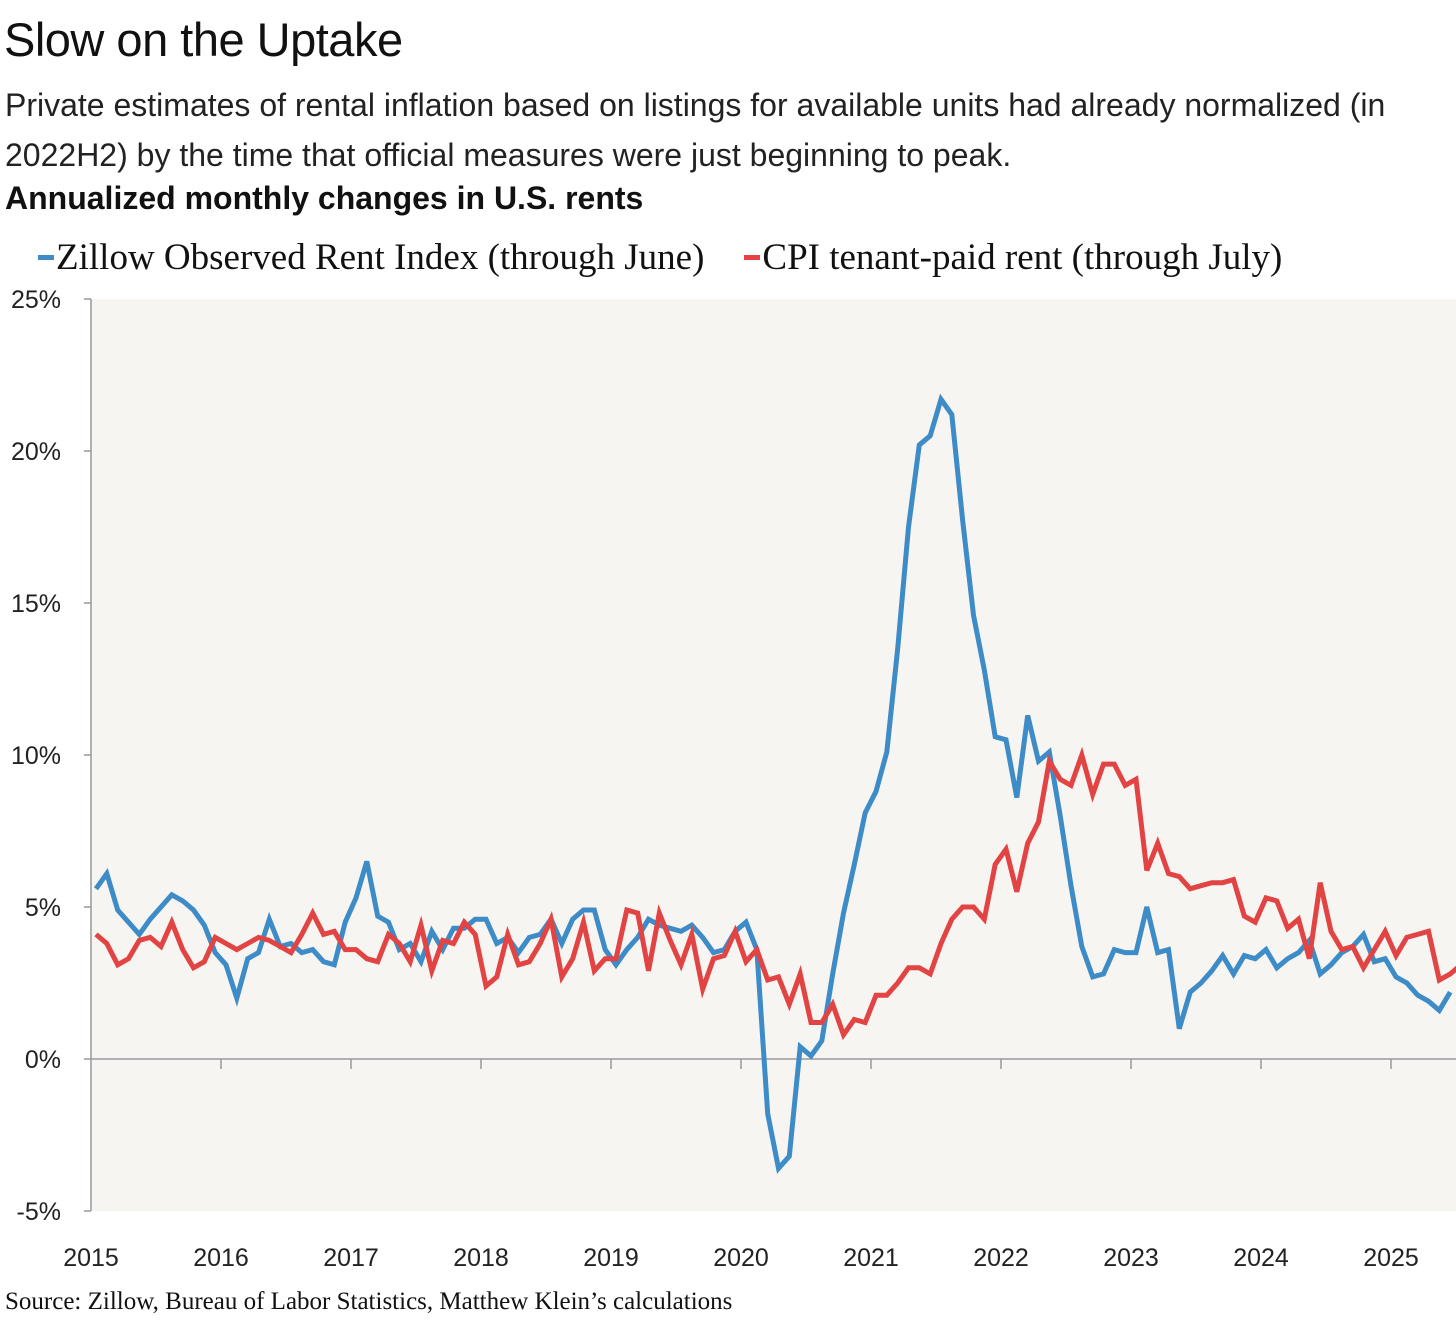  I want to click on x-tick-label: 2020, so click(741, 1258).